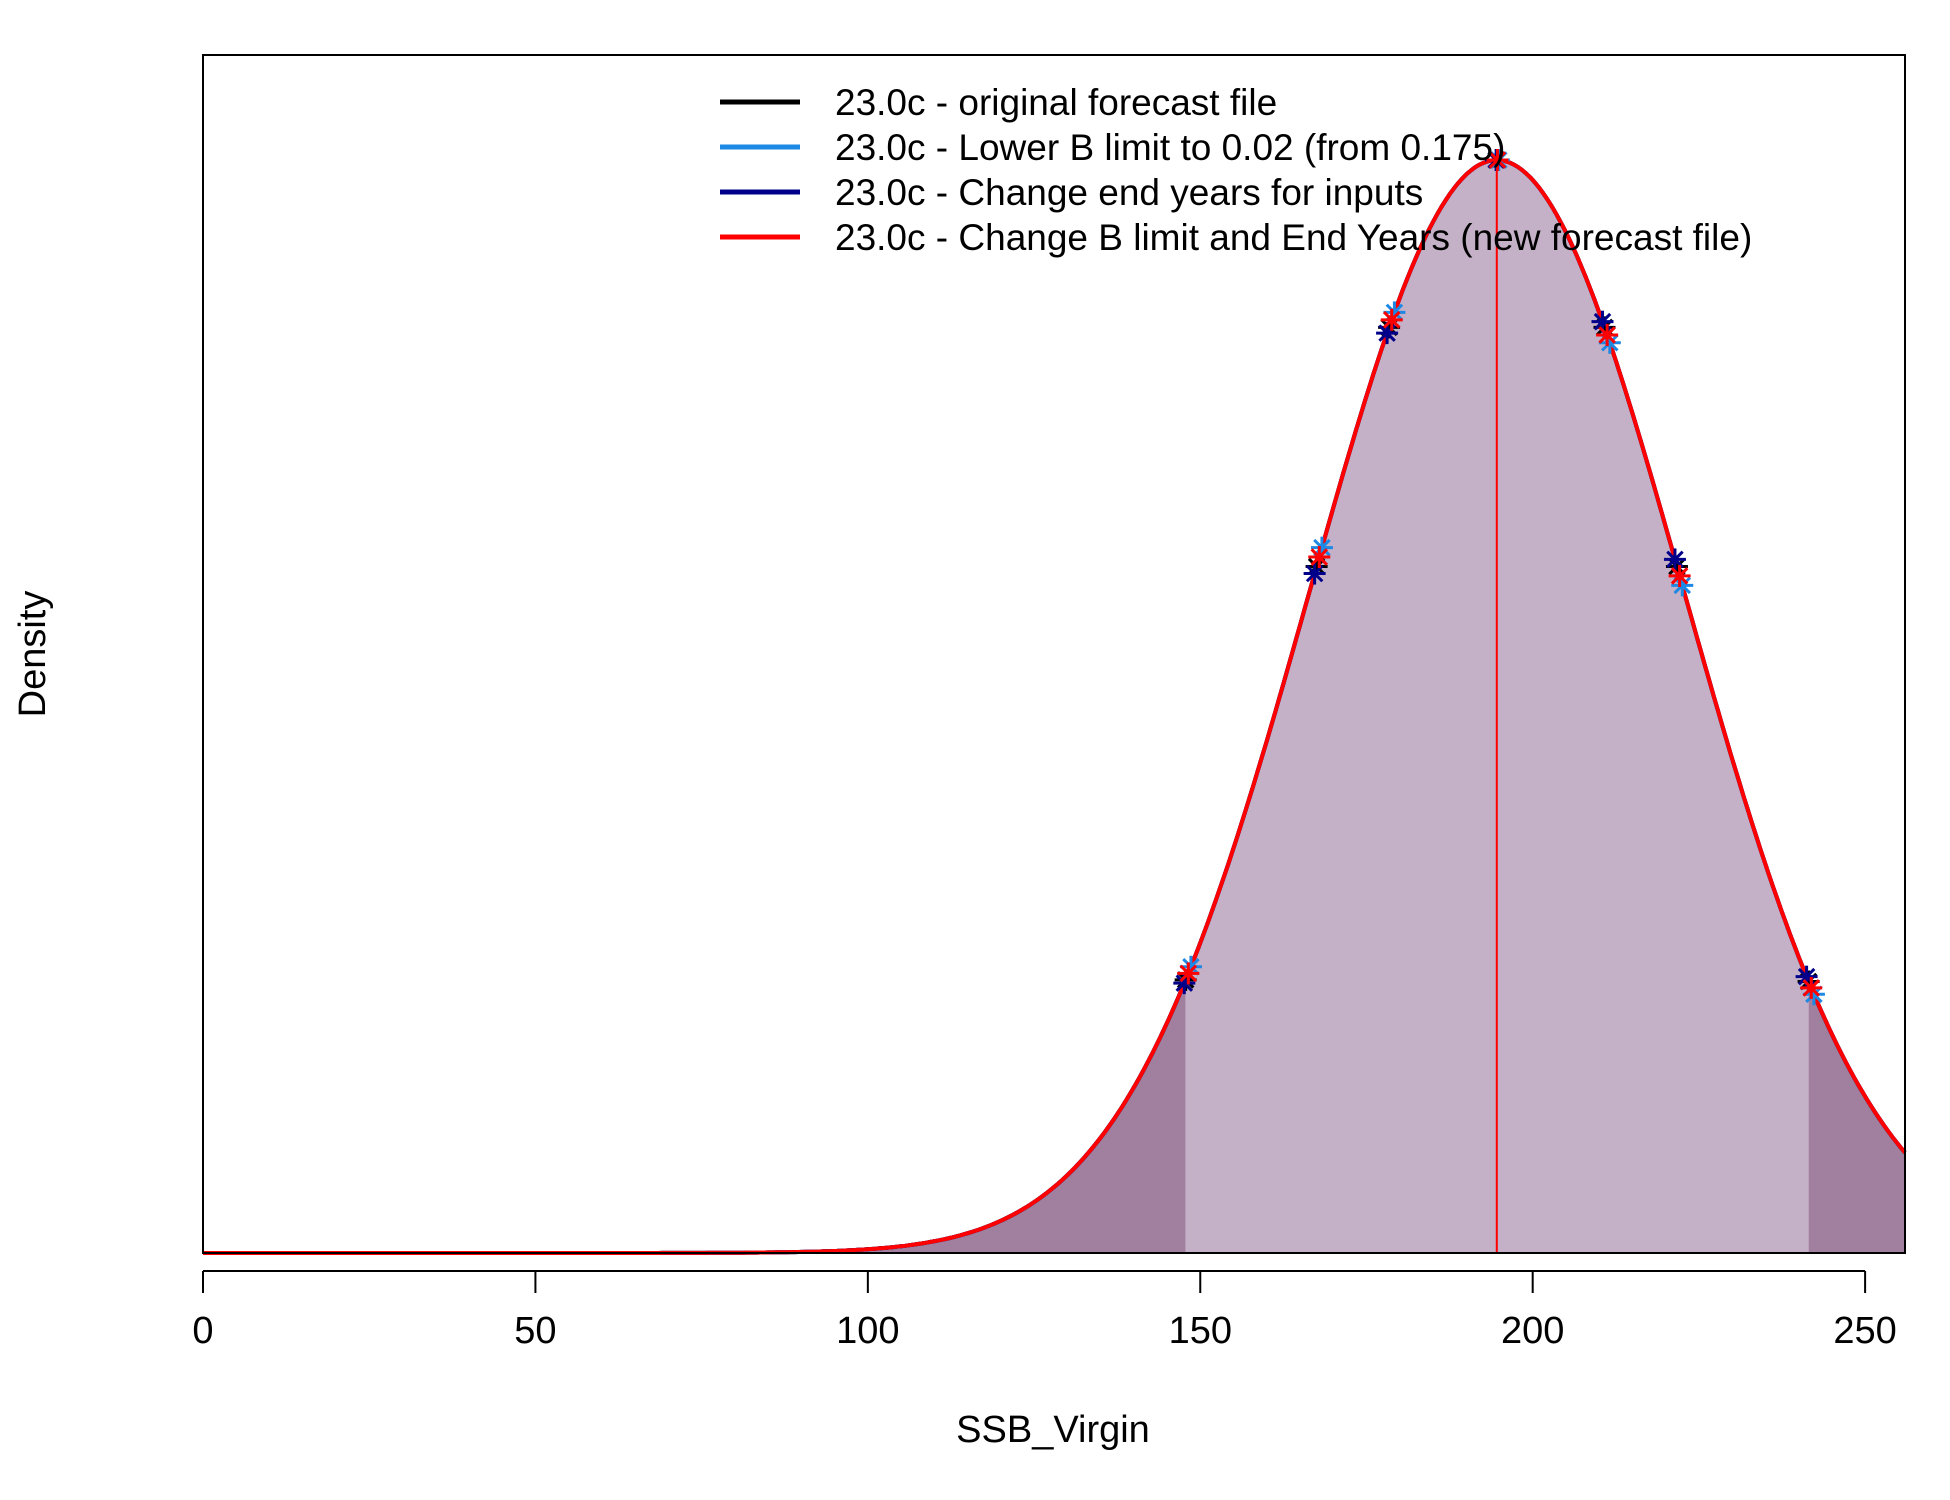 The image size is (1950, 1500). I want to click on y-axis-title: Density, so click(33, 654).